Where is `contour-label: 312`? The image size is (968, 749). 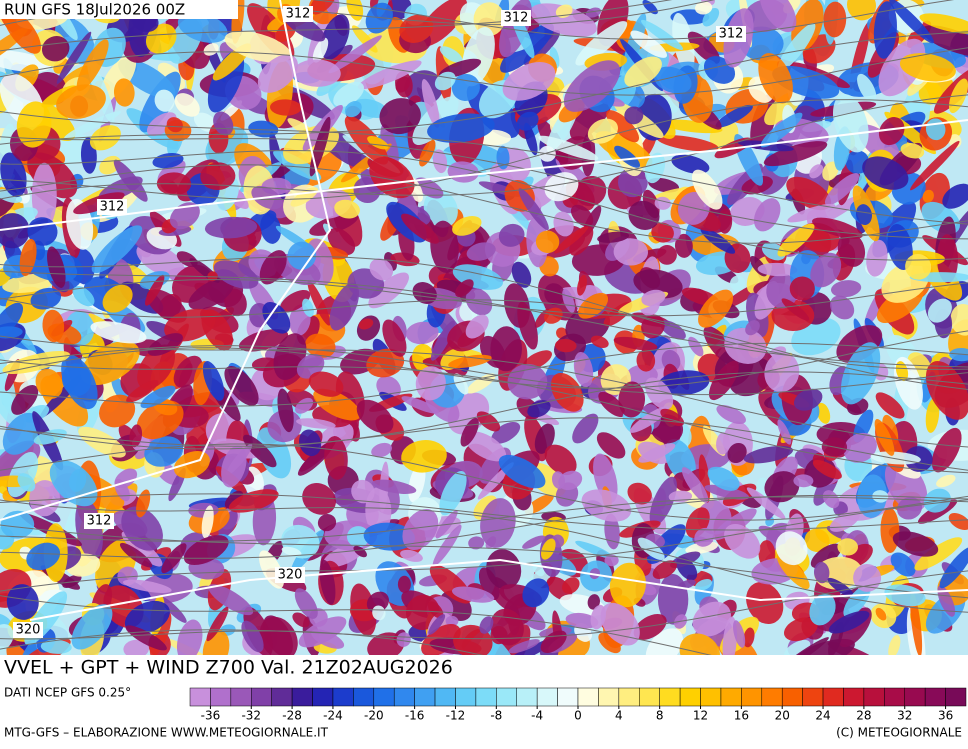 contour-label: 312 is located at coordinates (298, 14).